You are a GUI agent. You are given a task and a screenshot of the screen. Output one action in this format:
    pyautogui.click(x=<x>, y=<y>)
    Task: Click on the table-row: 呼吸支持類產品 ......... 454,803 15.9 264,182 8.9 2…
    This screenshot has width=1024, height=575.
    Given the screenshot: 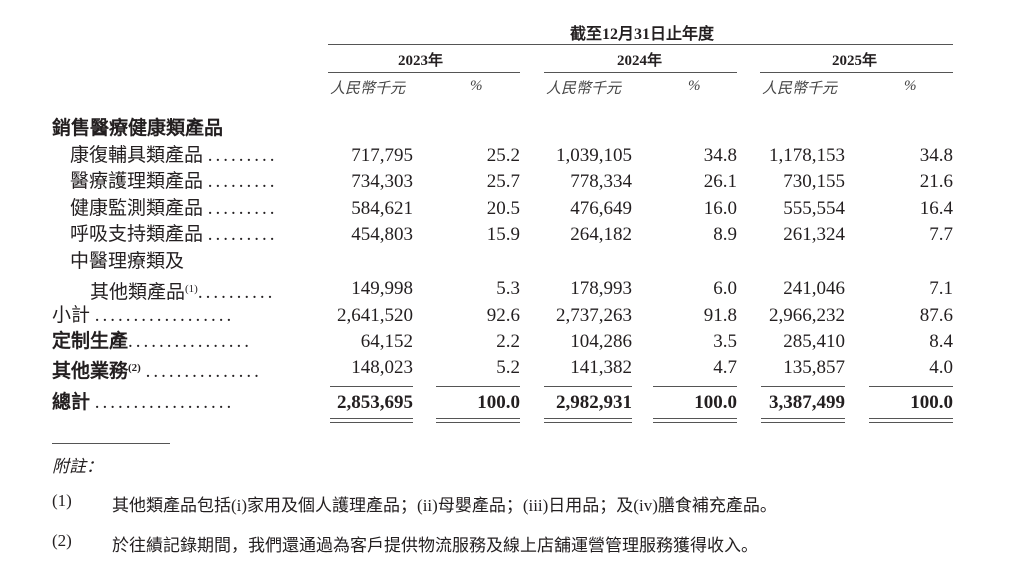 What is the action you would take?
    pyautogui.click(x=512, y=235)
    